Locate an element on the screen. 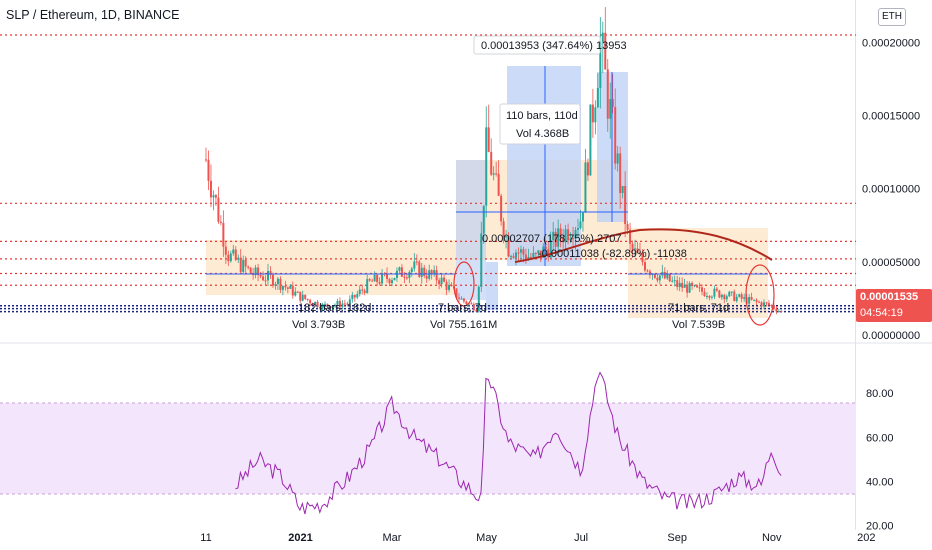 This screenshot has width=932, height=550. last-price-value: 0.00001535 is located at coordinates (889, 297).